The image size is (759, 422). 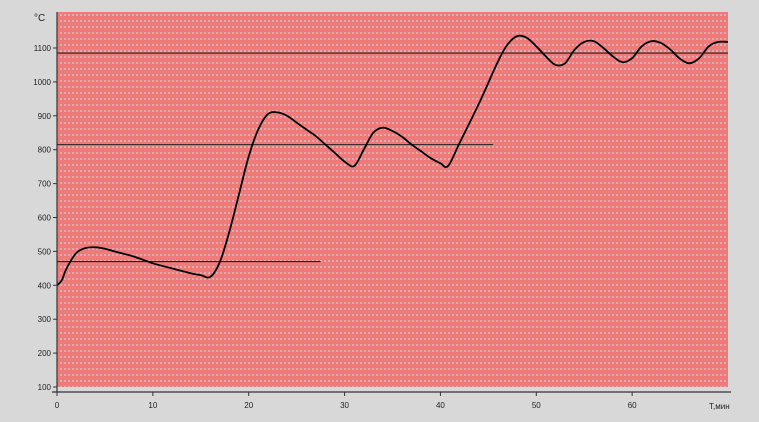 What do you see at coordinates (440, 405) in the screenshot?
I see `x-tick-label: 40` at bounding box center [440, 405].